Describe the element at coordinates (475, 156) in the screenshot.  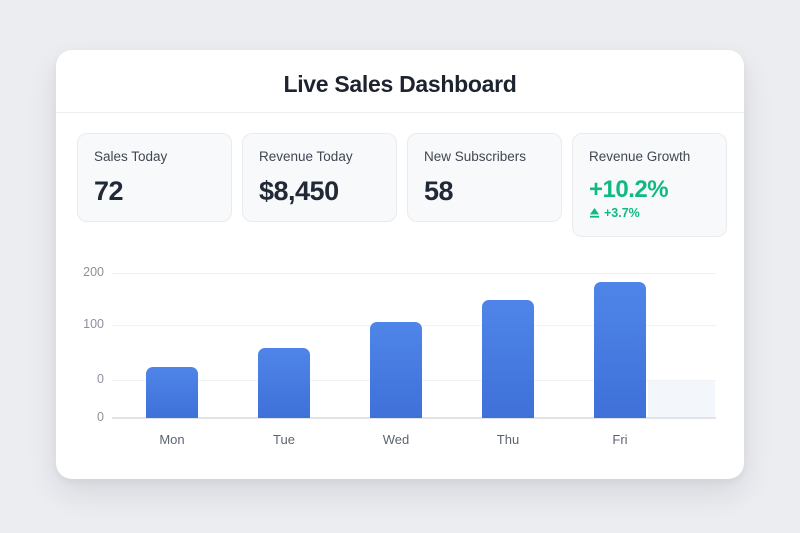
I see `stat-label: New Subscribers` at that location.